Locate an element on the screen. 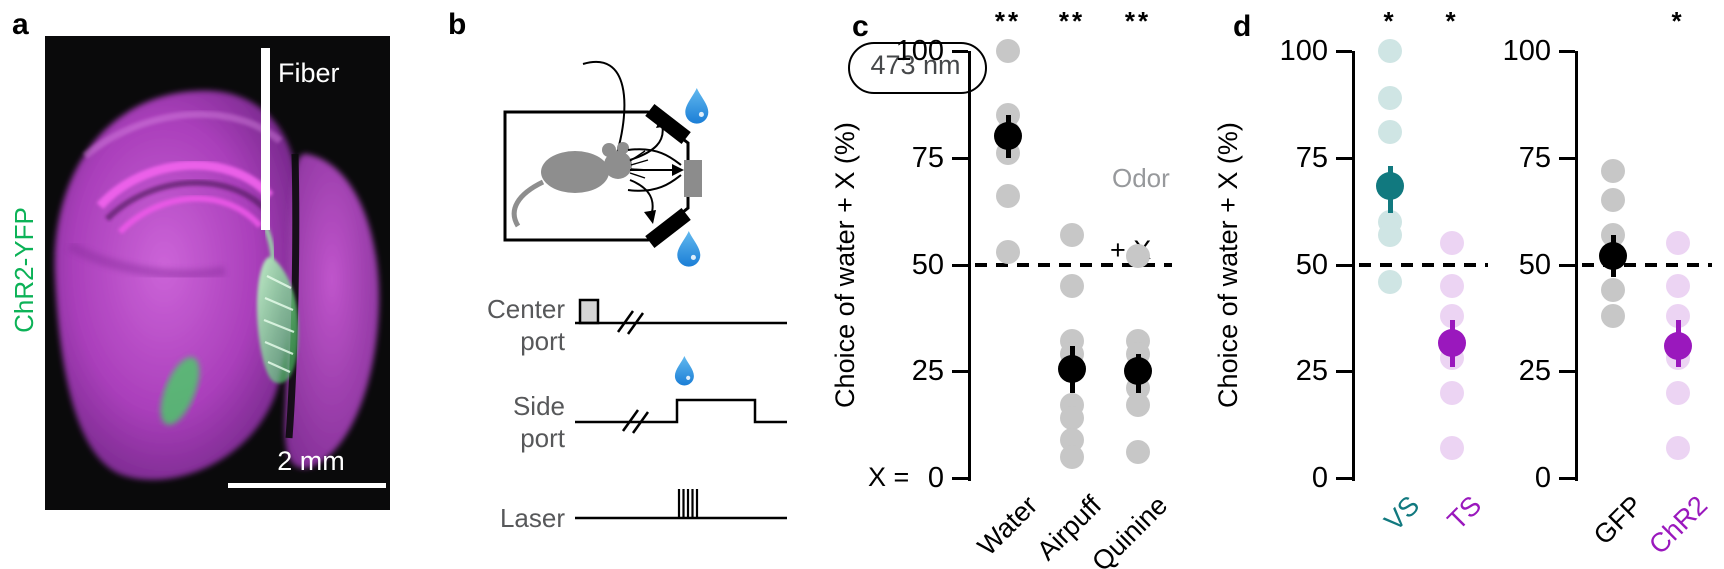 The width and height of the screenshot is (1724, 569). y-axis-tick-label: 25 is located at coordinates (1534, 371).